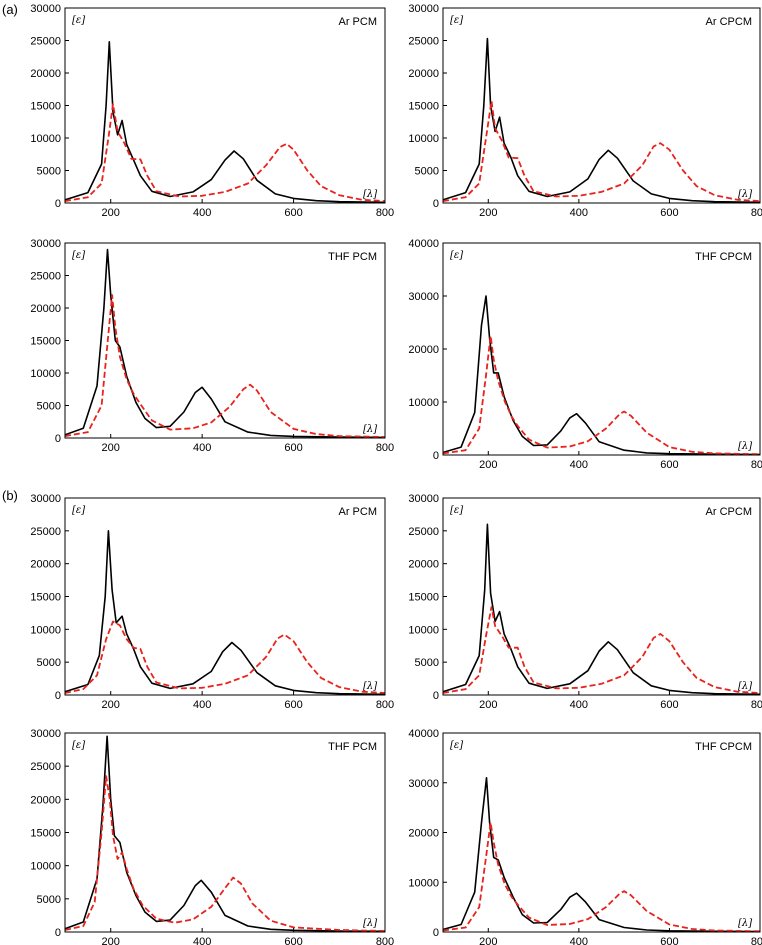  Describe the element at coordinates (723, 747) in the screenshot. I see `chart-title: THF CPCM` at that location.